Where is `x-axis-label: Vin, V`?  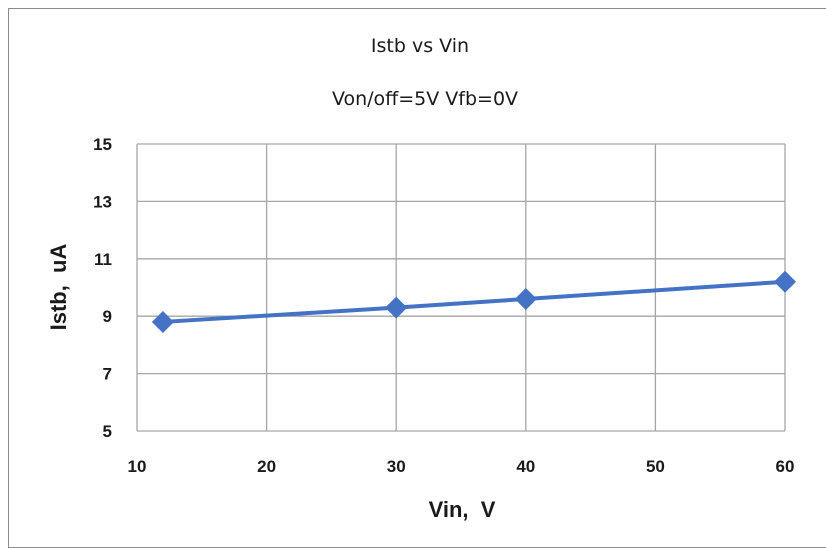 x-axis-label: Vin, V is located at coordinates (462, 509).